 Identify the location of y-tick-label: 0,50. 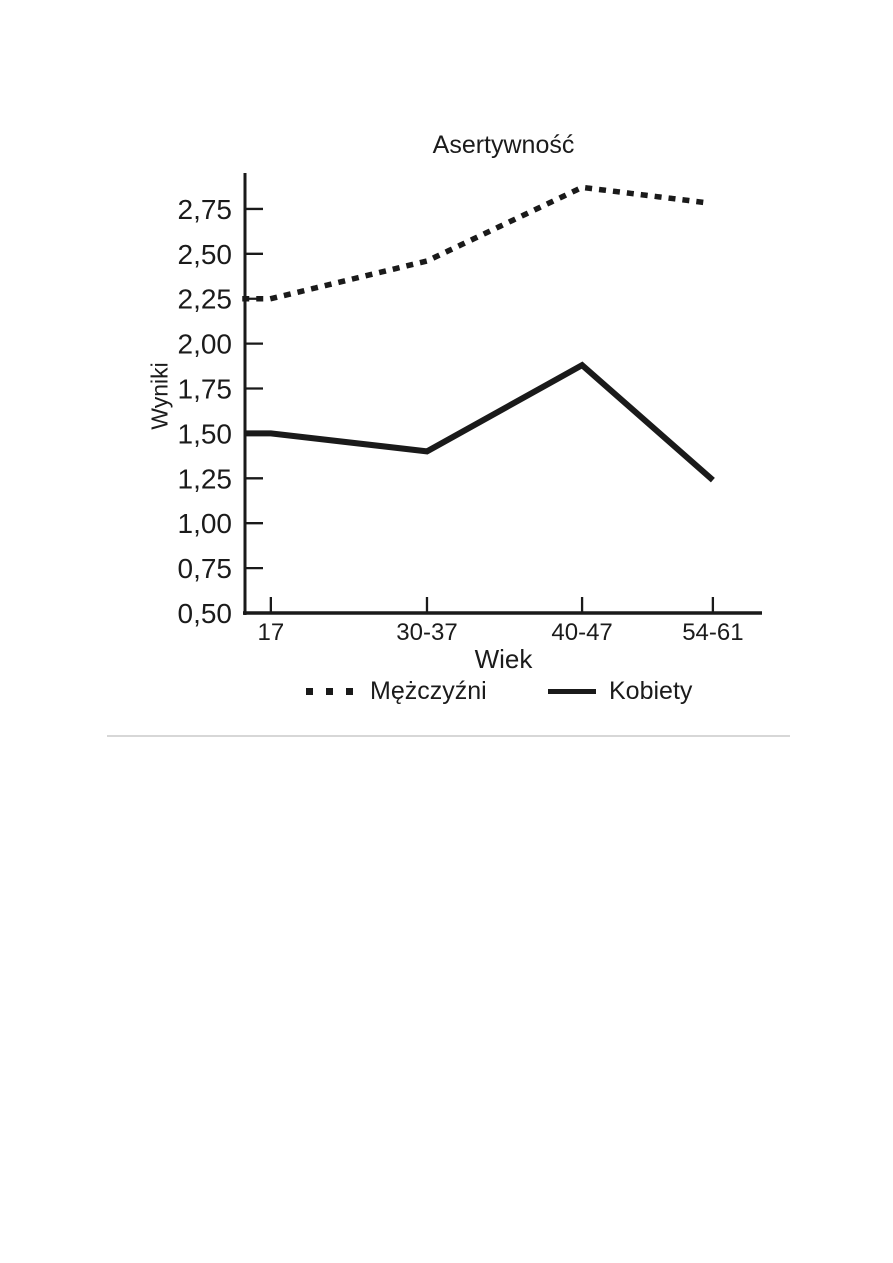
(205, 613).